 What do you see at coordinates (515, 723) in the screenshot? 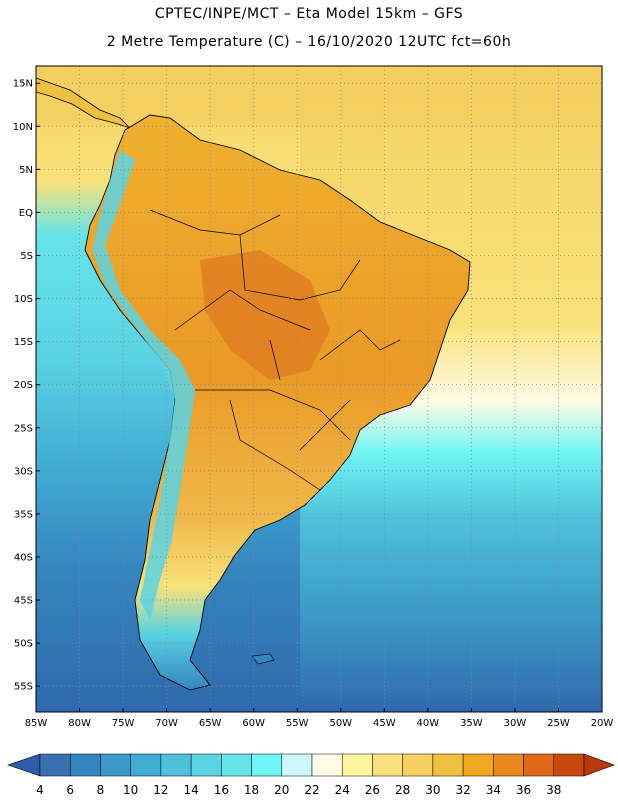
I see `lon-tick-label: 30W` at bounding box center [515, 723].